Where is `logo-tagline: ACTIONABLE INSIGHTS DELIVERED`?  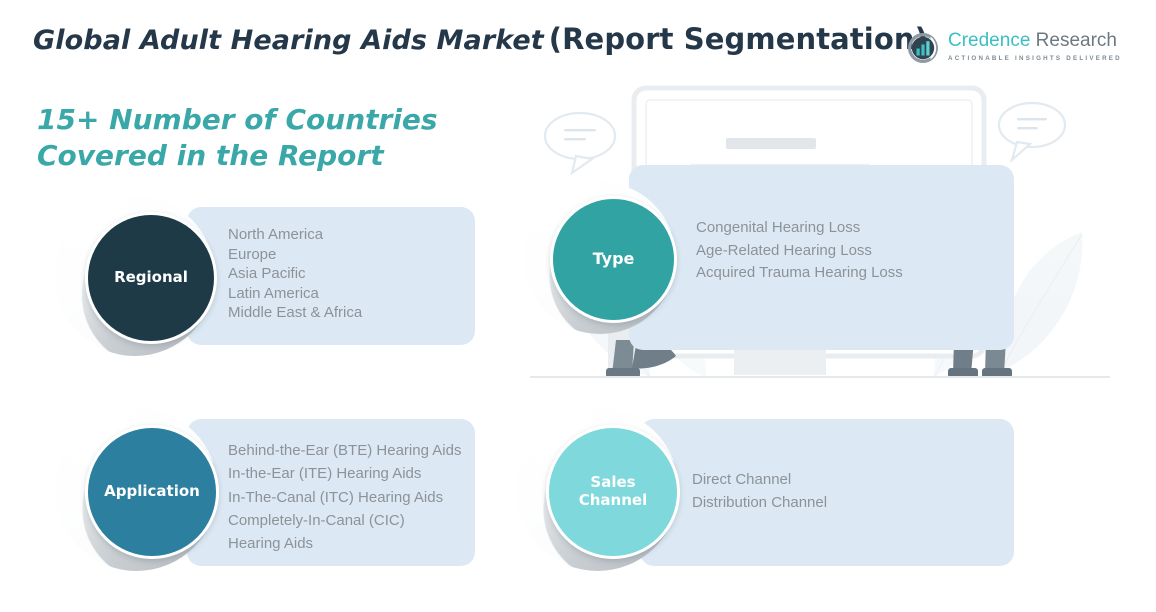
logo-tagline: ACTIONABLE INSIGHTS DELIVERED is located at coordinates (1035, 58).